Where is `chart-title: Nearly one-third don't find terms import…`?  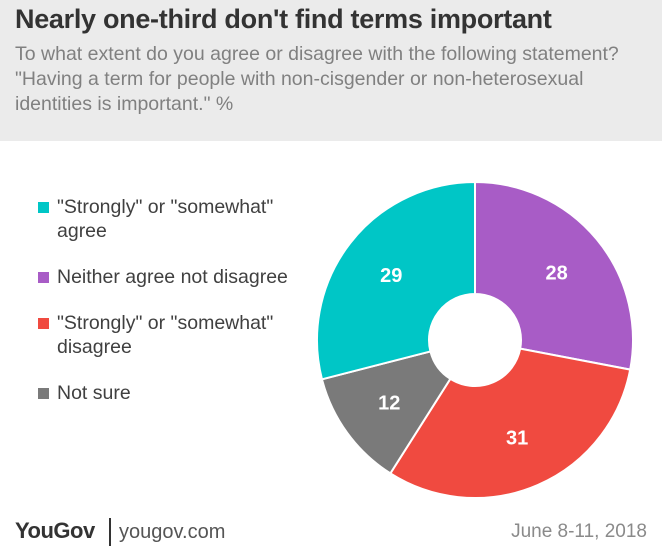
chart-title: Nearly one-third don't find terms import… is located at coordinates (283, 19).